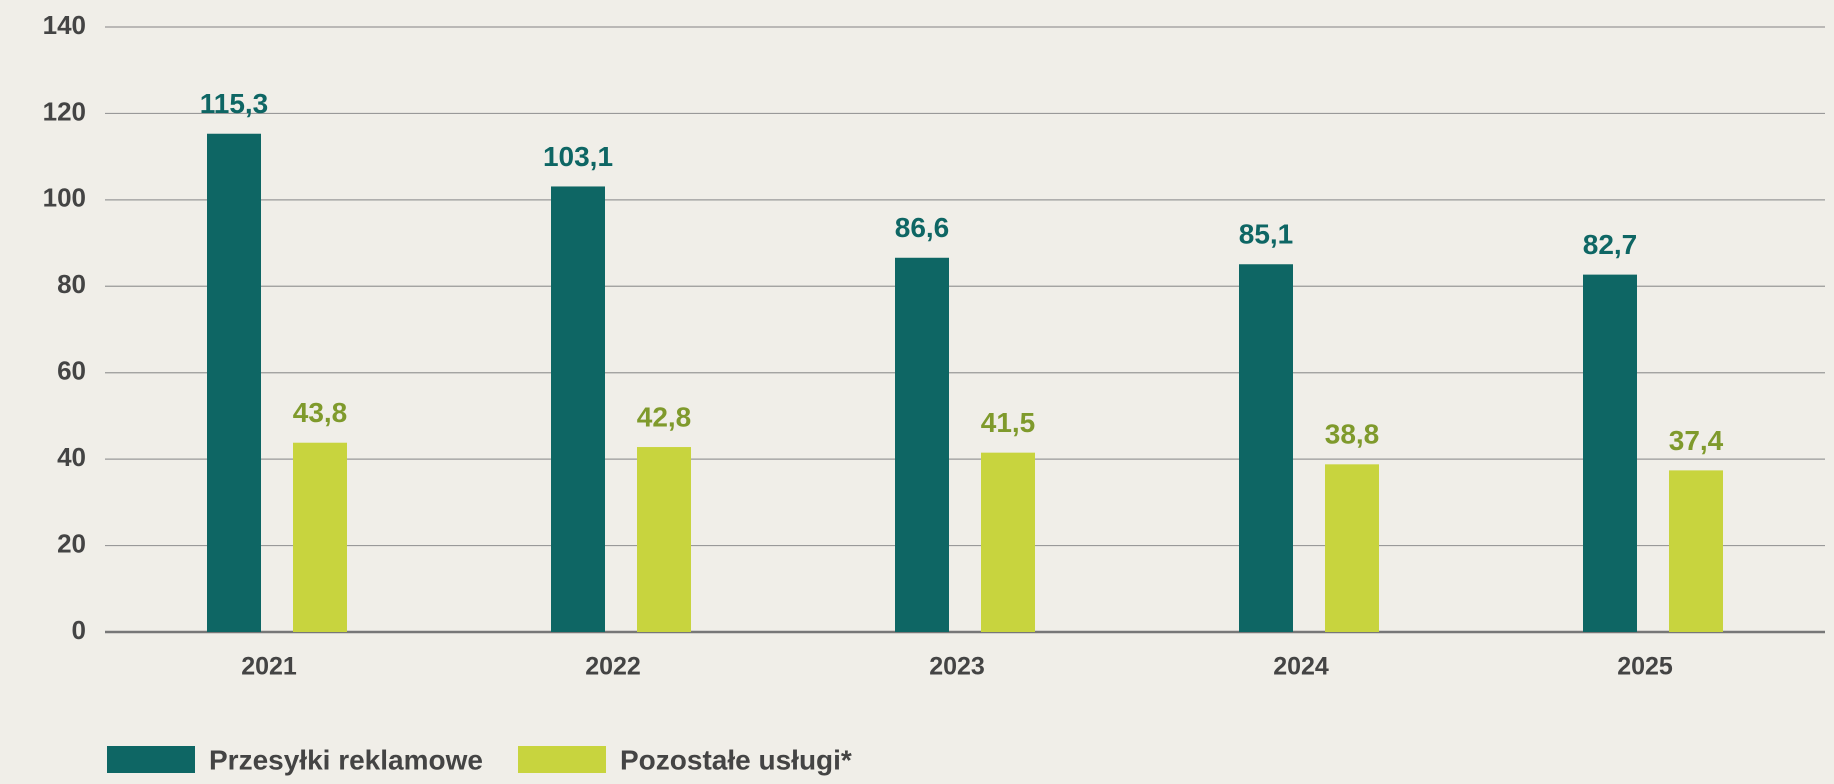 This screenshot has height=784, width=1834. What do you see at coordinates (736, 759) in the screenshot?
I see `legend-label: Pozostałe usługi*` at bounding box center [736, 759].